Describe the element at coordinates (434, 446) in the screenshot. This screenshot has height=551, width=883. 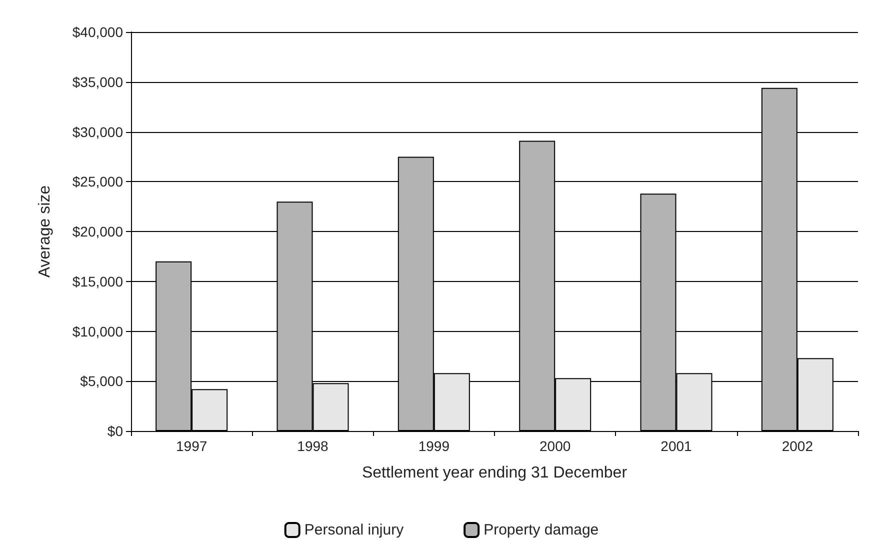
I see `x-tick-label: 1999` at that location.